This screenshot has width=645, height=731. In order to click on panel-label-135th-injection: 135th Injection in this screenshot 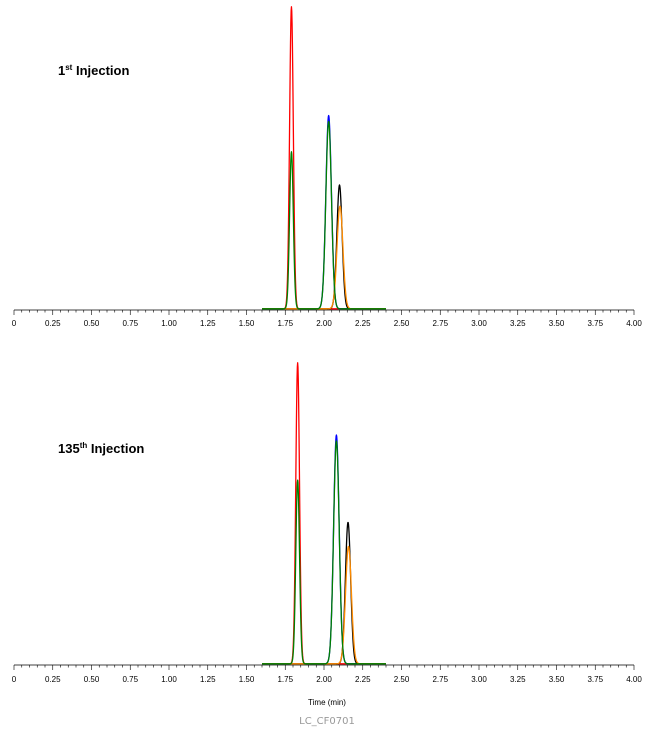, I will do `click(101, 448)`.